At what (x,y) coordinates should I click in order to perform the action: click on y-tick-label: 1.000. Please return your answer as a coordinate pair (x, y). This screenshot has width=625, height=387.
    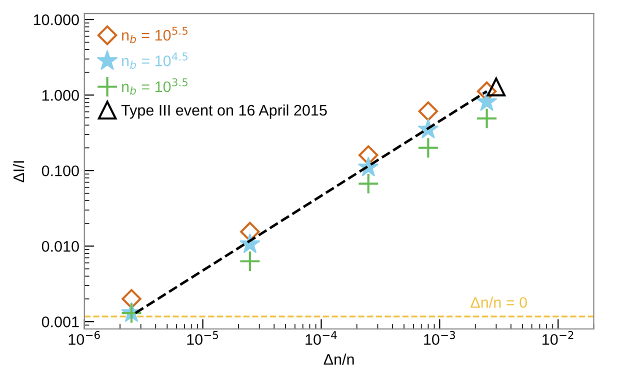
    Looking at the image, I should click on (60, 95).